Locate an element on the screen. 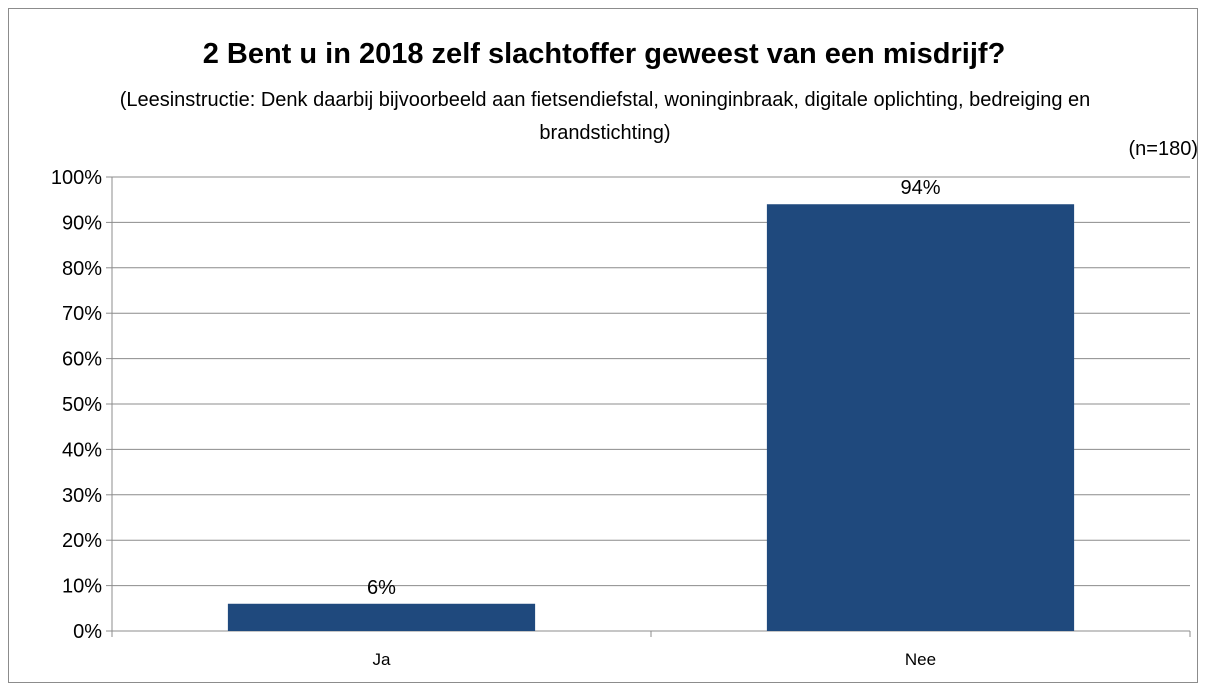 The width and height of the screenshot is (1208, 686). y-tick-label: 80% is located at coordinates (82, 269).